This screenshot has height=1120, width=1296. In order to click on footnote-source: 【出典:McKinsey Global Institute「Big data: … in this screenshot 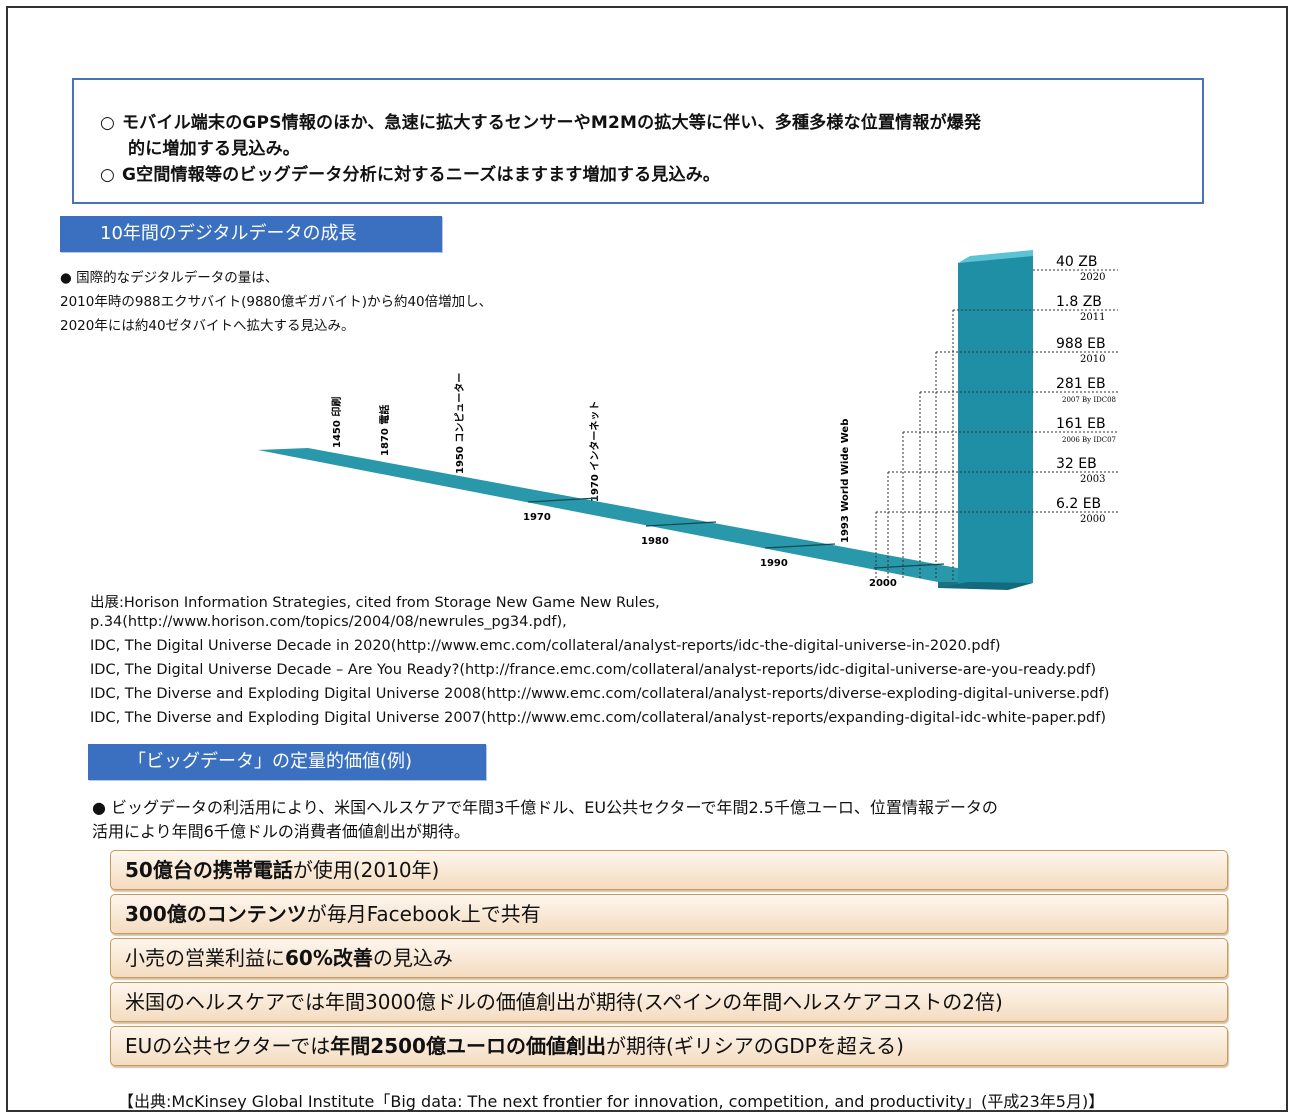, I will do `click(611, 1101)`.